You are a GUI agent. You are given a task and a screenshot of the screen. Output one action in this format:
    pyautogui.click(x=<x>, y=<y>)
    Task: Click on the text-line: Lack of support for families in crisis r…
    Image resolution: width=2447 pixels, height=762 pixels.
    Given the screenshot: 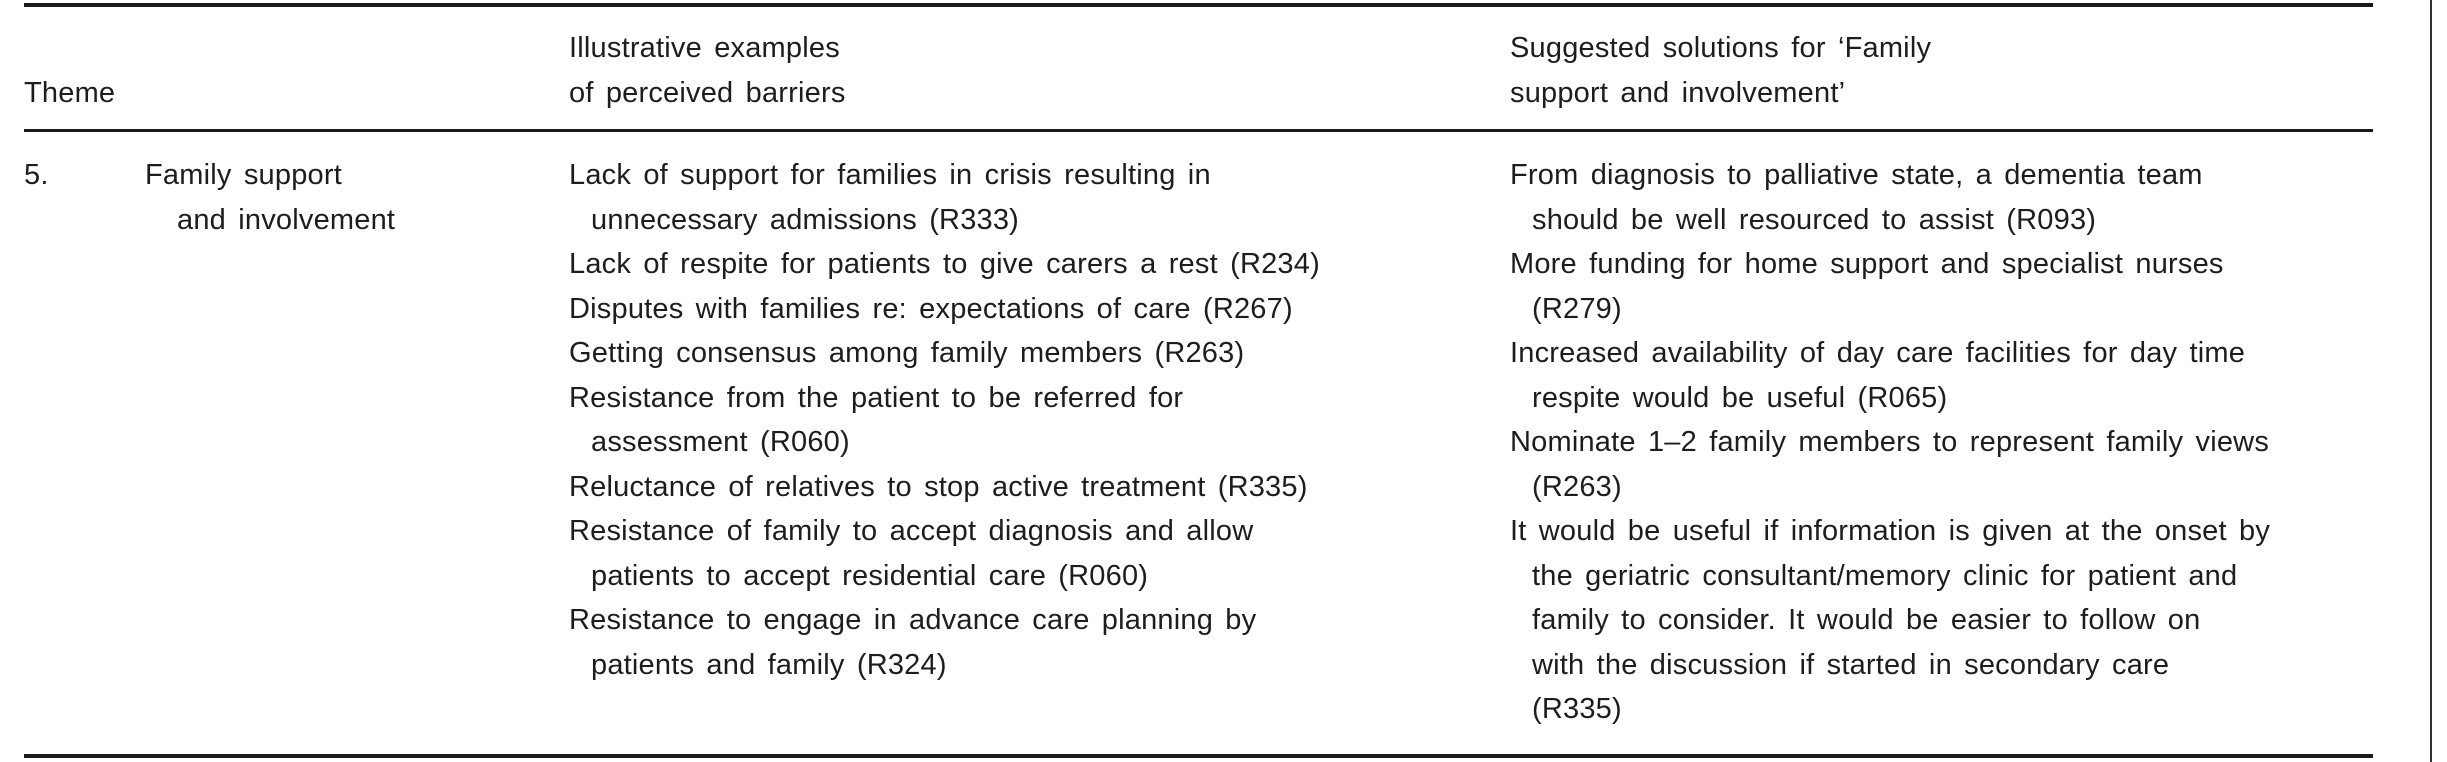 What is the action you would take?
    pyautogui.click(x=890, y=175)
    